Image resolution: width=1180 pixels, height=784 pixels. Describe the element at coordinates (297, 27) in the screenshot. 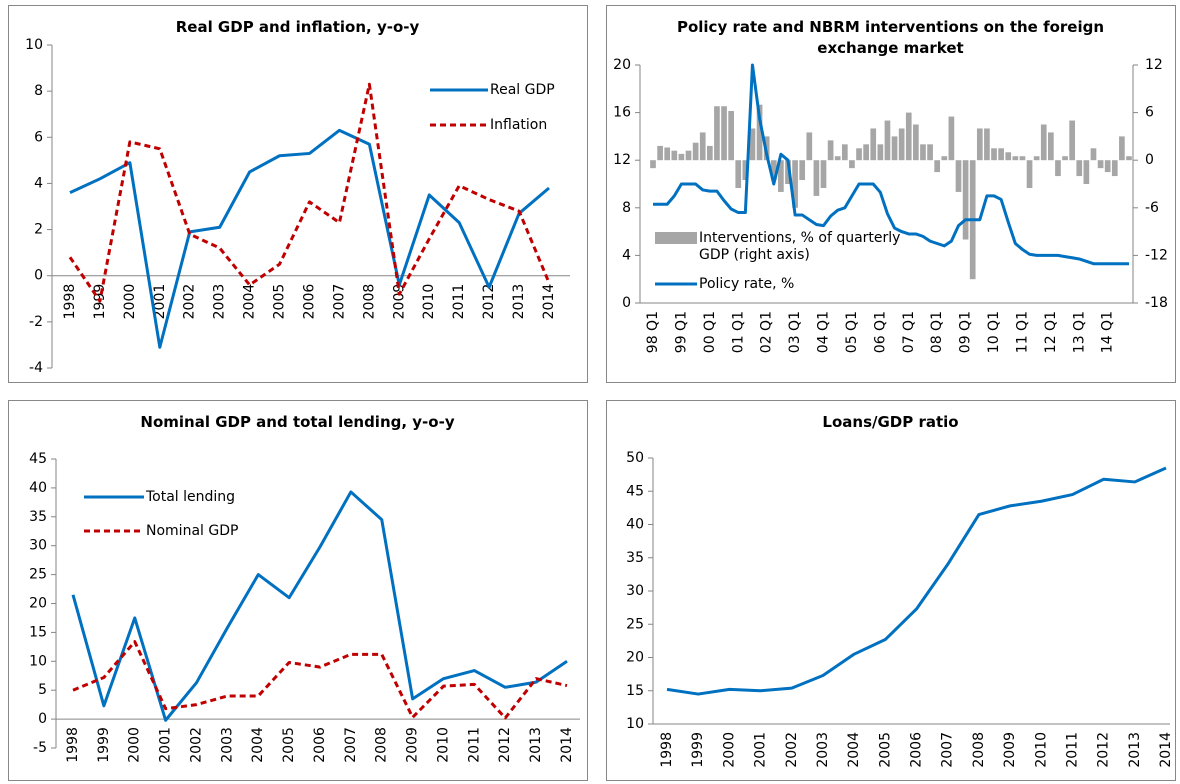

I see `chart-title: Real GDP and inflation, y-o-y` at that location.